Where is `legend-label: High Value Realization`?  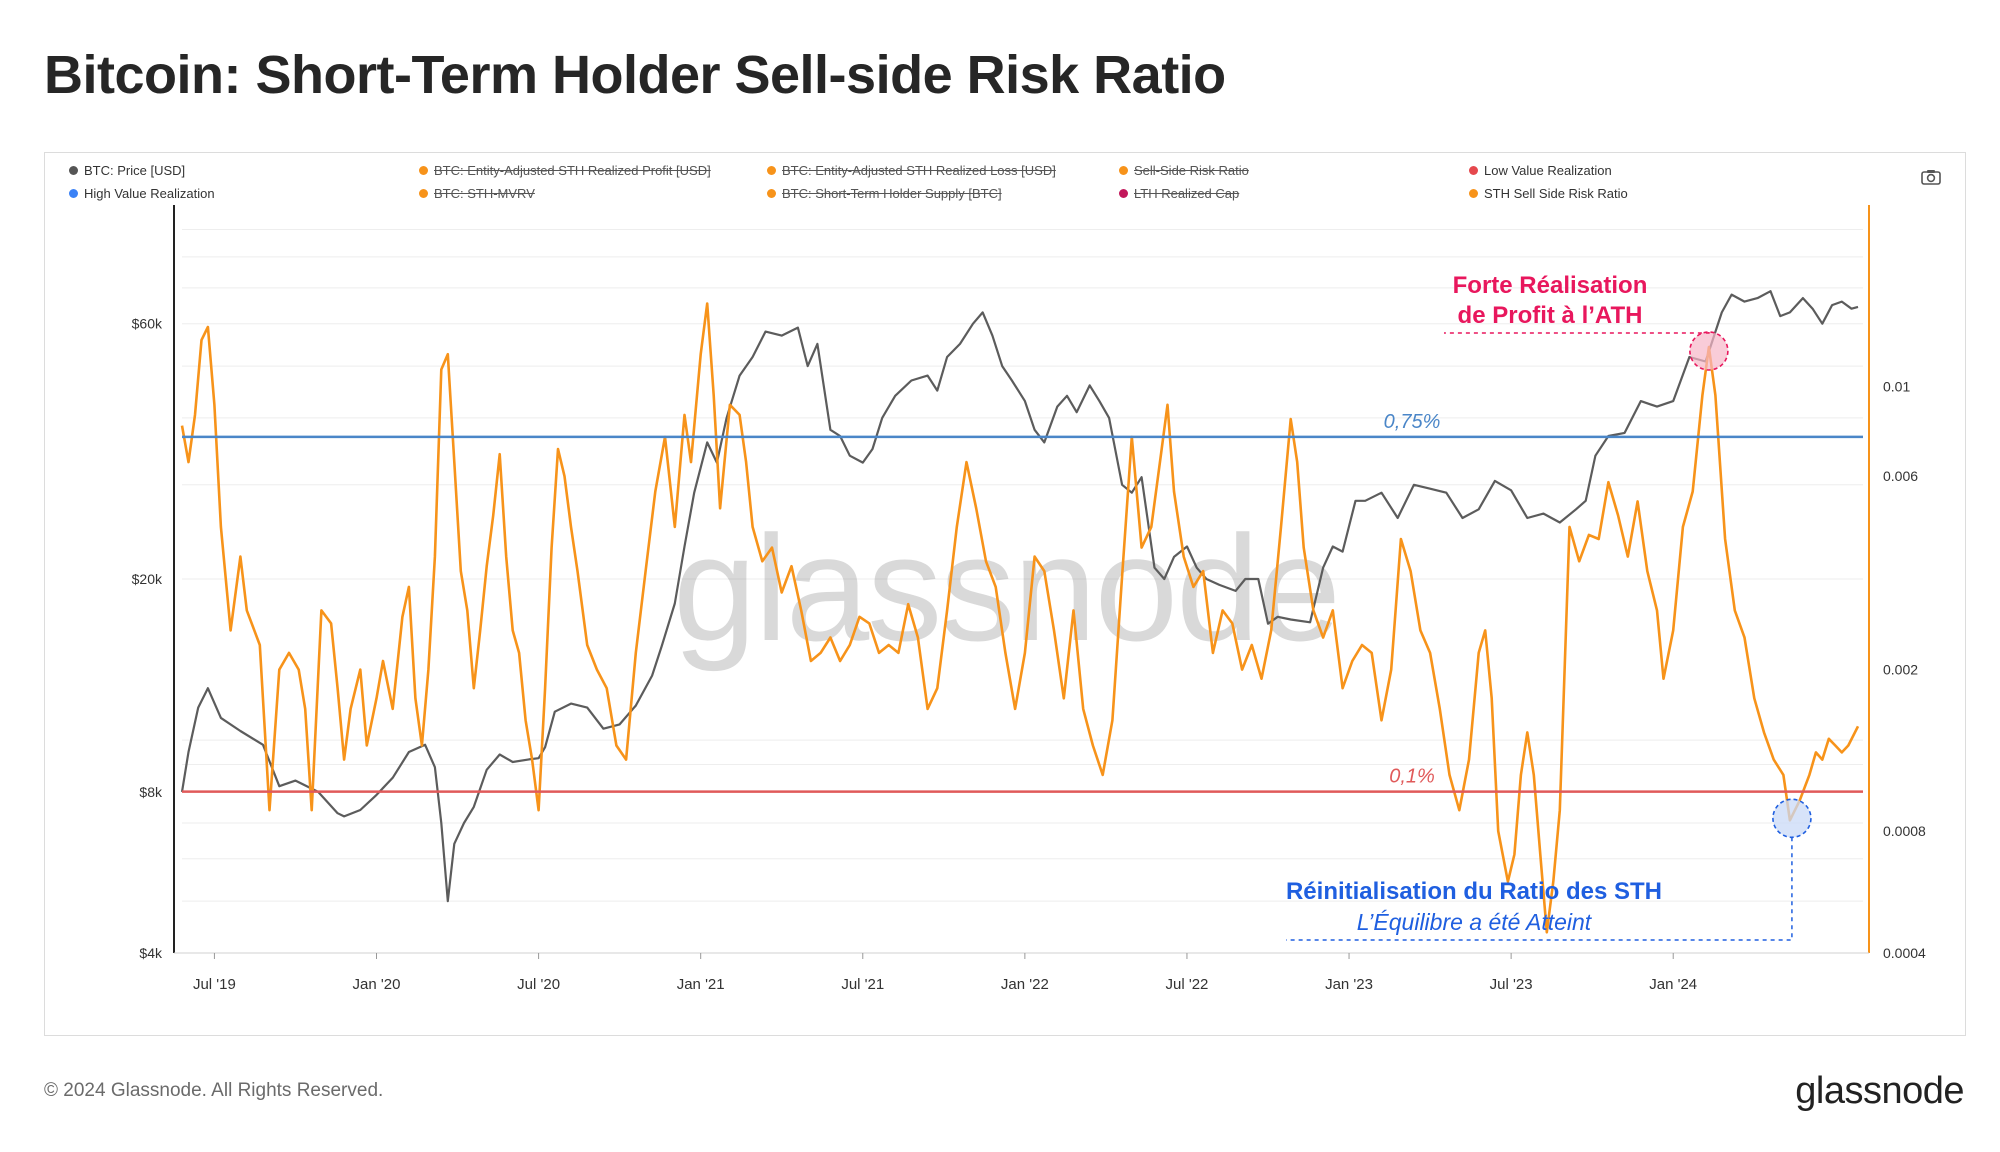 legend-label: High Value Realization is located at coordinates (149, 193).